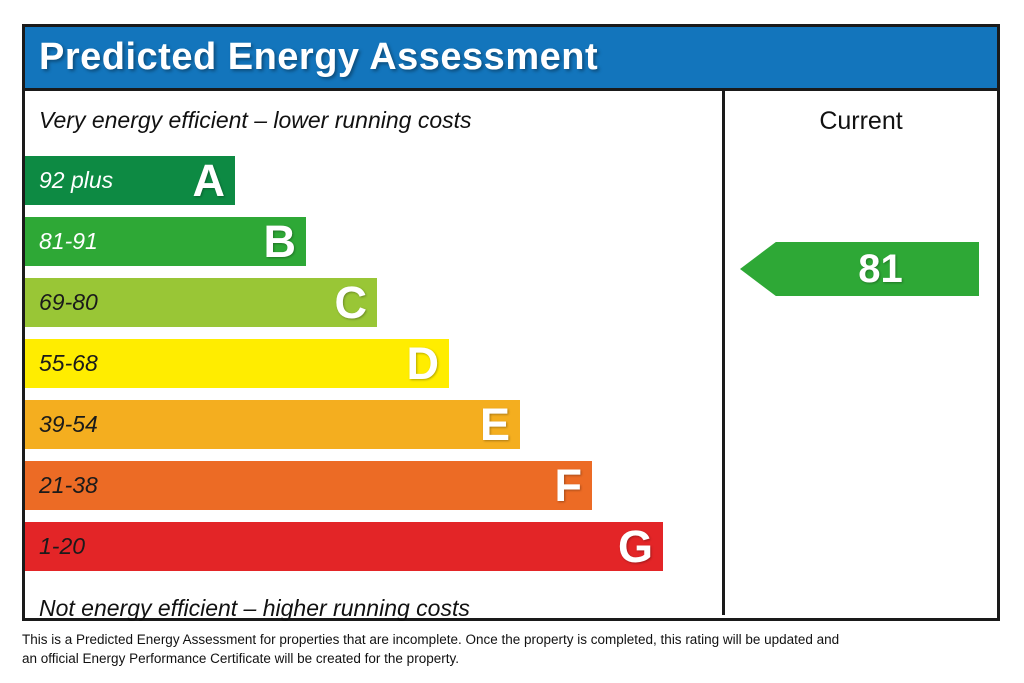 Image resolution: width=1024 pixels, height=683 pixels. Describe the element at coordinates (319, 57) in the screenshot. I see `page-title: Predicted Energy Assessment` at that location.